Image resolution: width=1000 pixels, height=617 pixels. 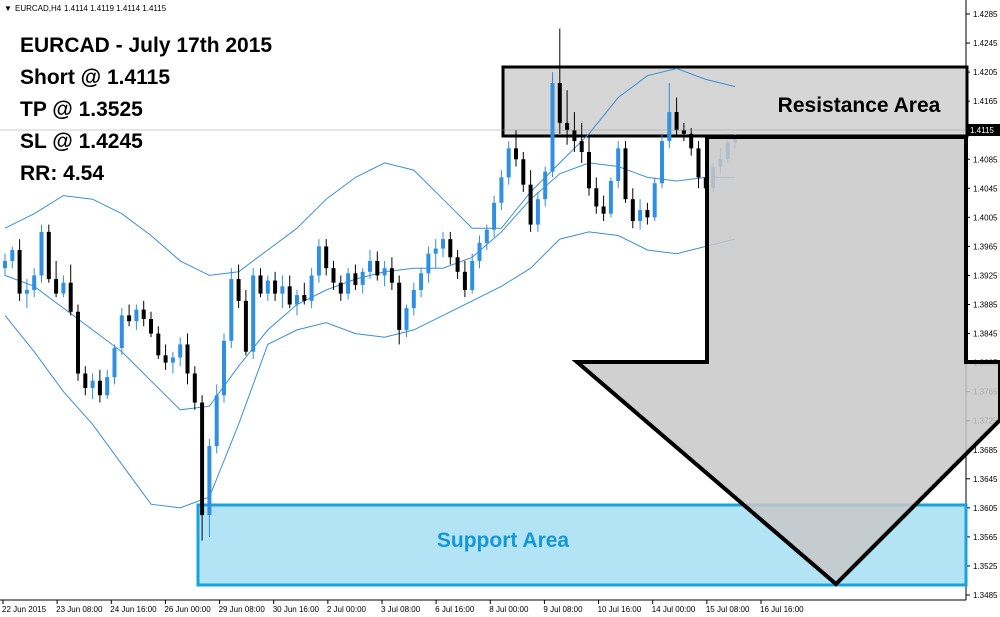 What do you see at coordinates (985, 334) in the screenshot?
I see `price-tick-label: 1.3845` at bounding box center [985, 334].